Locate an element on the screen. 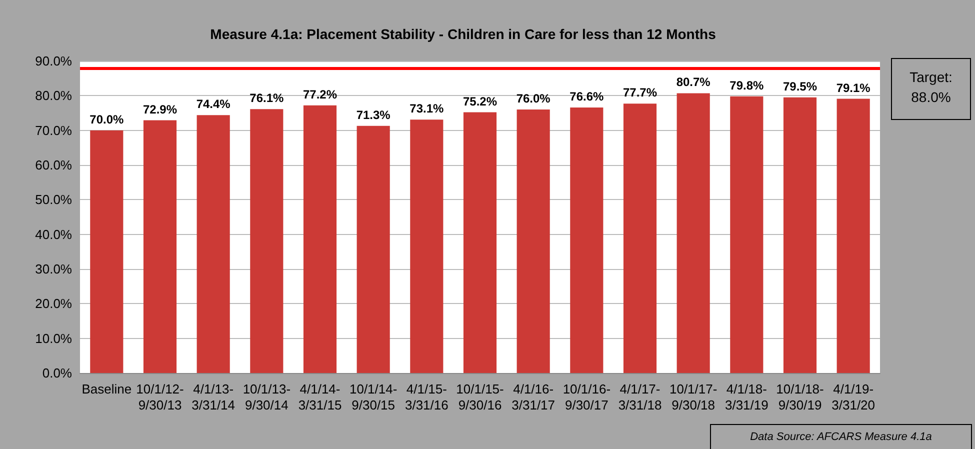 The height and width of the screenshot is (449, 975). y-tick-label: 10.0% is located at coordinates (53, 338).